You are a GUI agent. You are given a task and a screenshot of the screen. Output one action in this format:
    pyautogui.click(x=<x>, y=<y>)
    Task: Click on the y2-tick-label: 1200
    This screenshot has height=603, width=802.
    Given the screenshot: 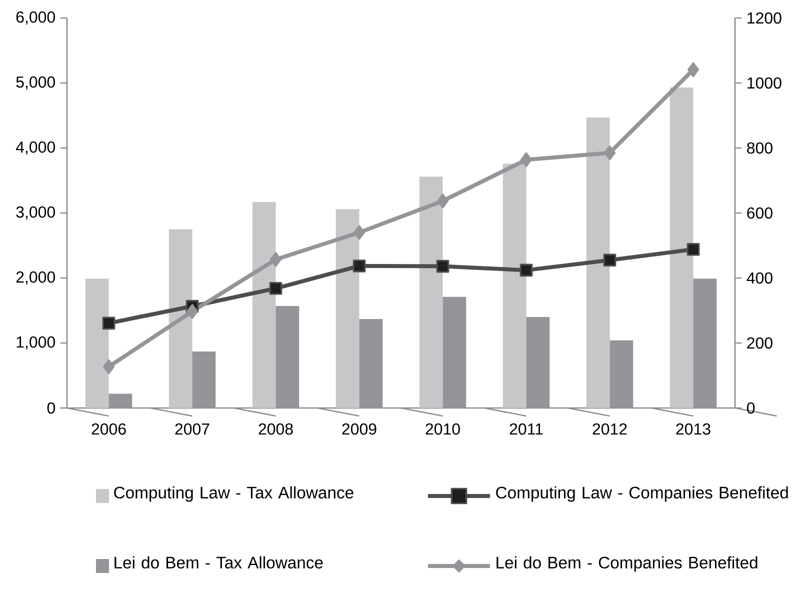 What is the action you would take?
    pyautogui.click(x=765, y=18)
    